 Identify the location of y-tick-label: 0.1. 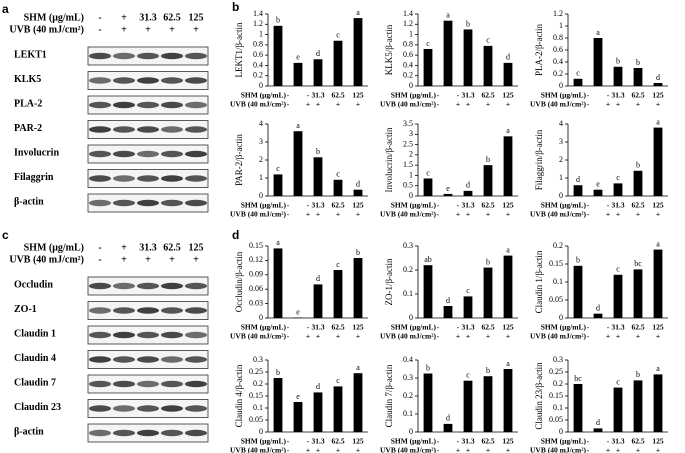
(558, 281).